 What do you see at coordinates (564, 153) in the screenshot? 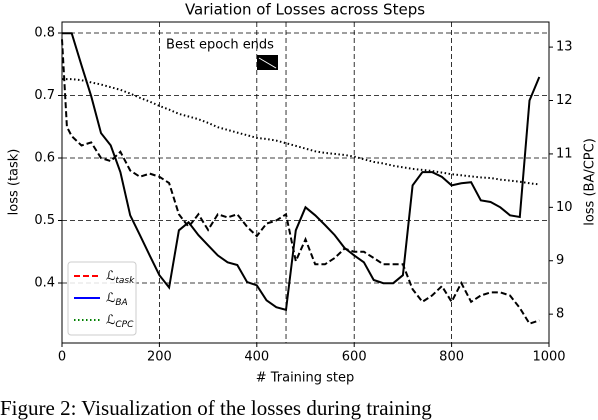
I see `y2-tick-label: 11` at bounding box center [564, 153].